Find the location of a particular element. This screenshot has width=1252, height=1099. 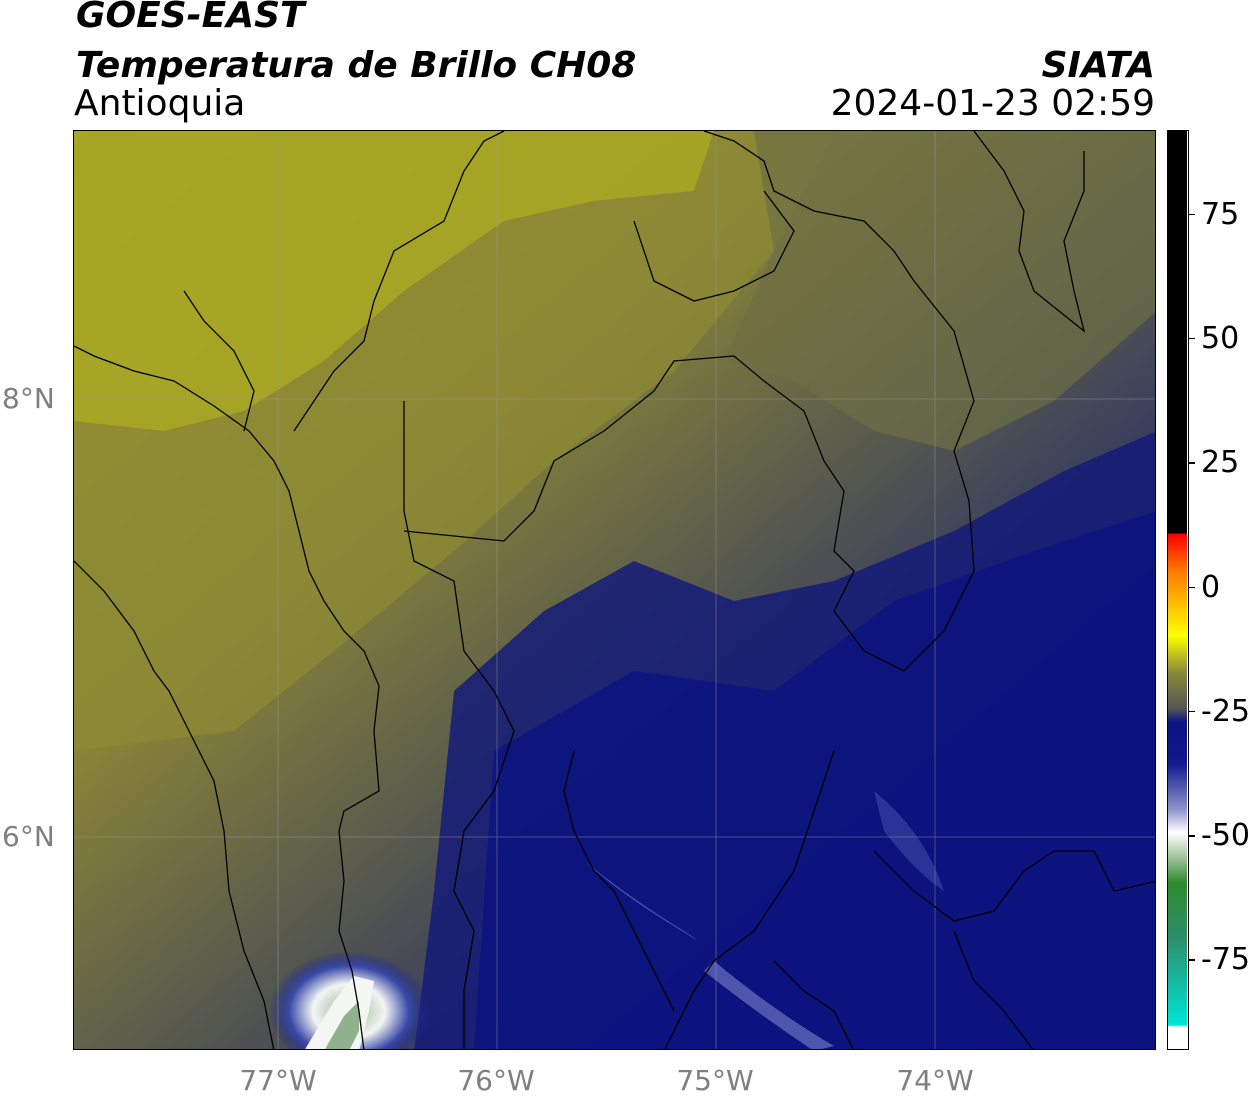

colorbar-tick: 0 is located at coordinates (1204, 587).